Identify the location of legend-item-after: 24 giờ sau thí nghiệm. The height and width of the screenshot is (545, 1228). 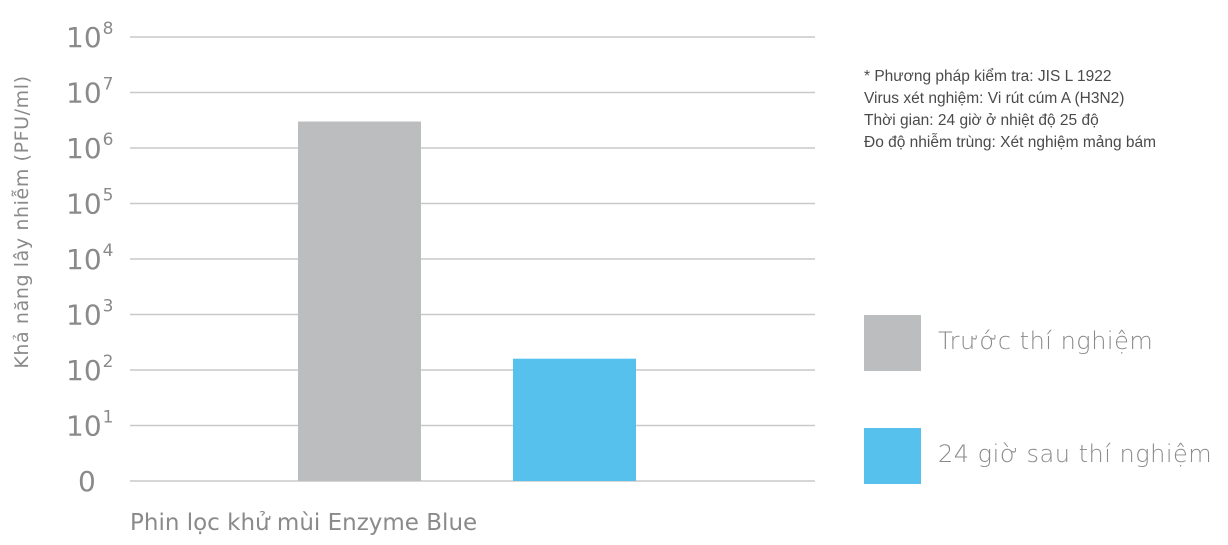
(1044, 456).